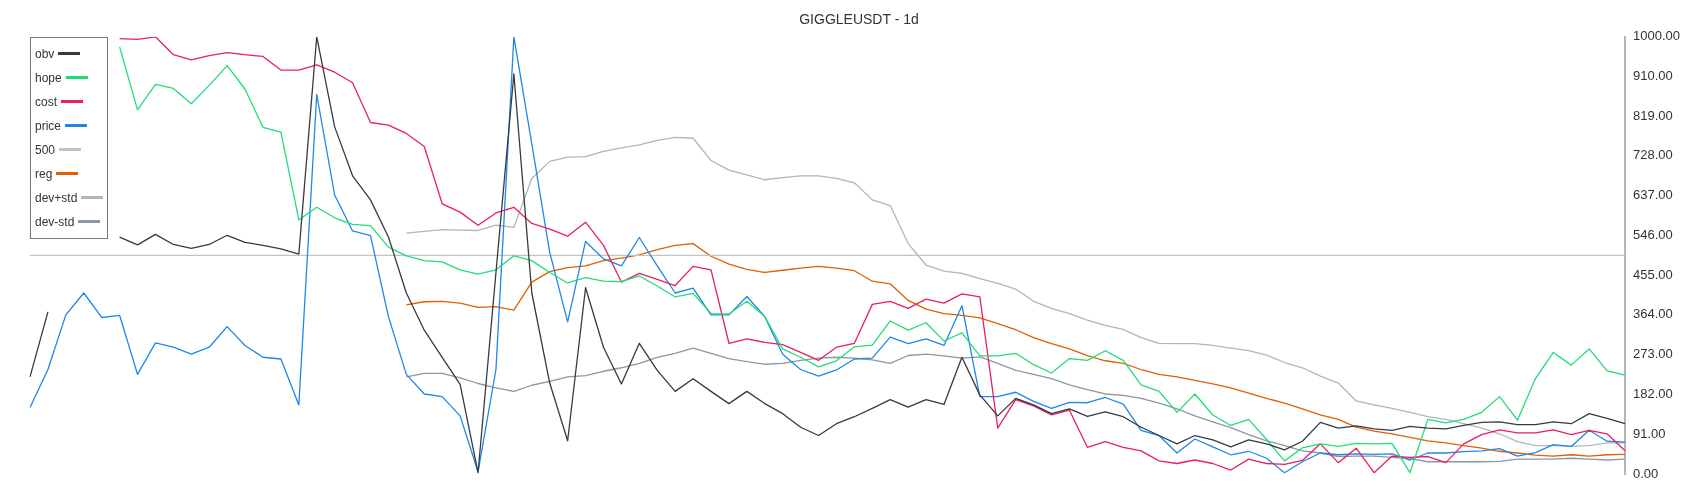 This screenshot has height=500, width=1700. I want to click on legend-label: reg, so click(44, 173).